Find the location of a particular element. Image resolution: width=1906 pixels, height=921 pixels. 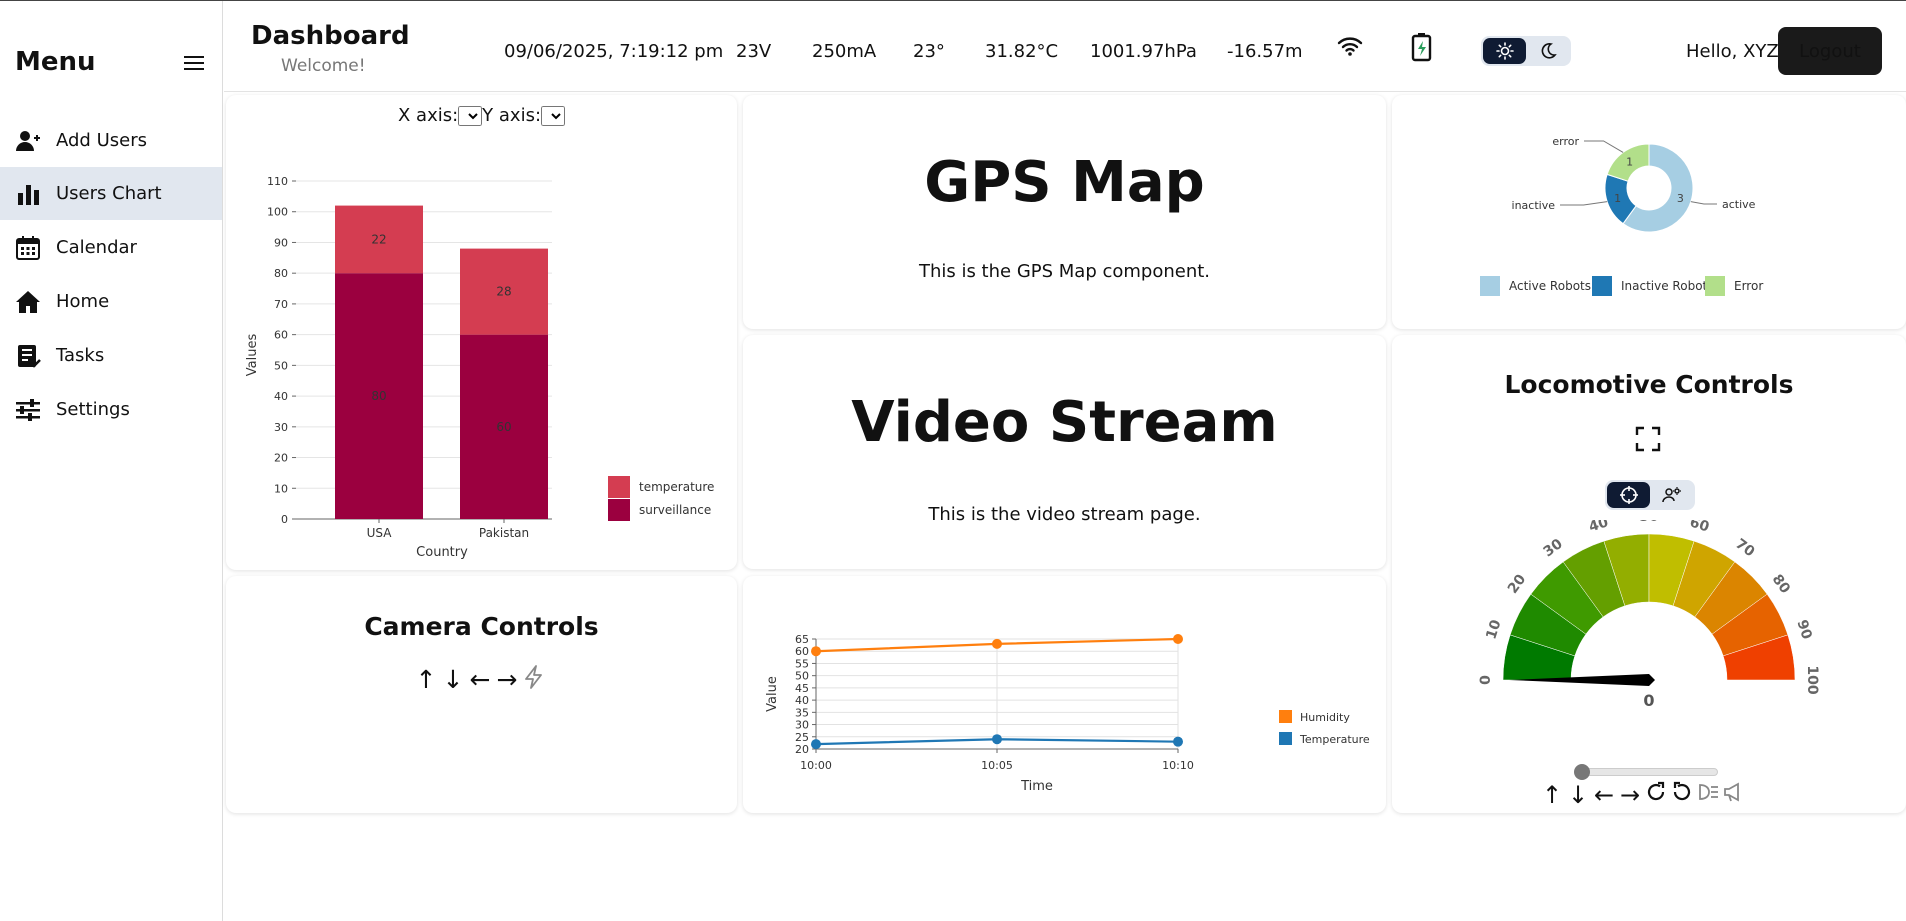

y-axis-select is located at coordinates (553, 116).